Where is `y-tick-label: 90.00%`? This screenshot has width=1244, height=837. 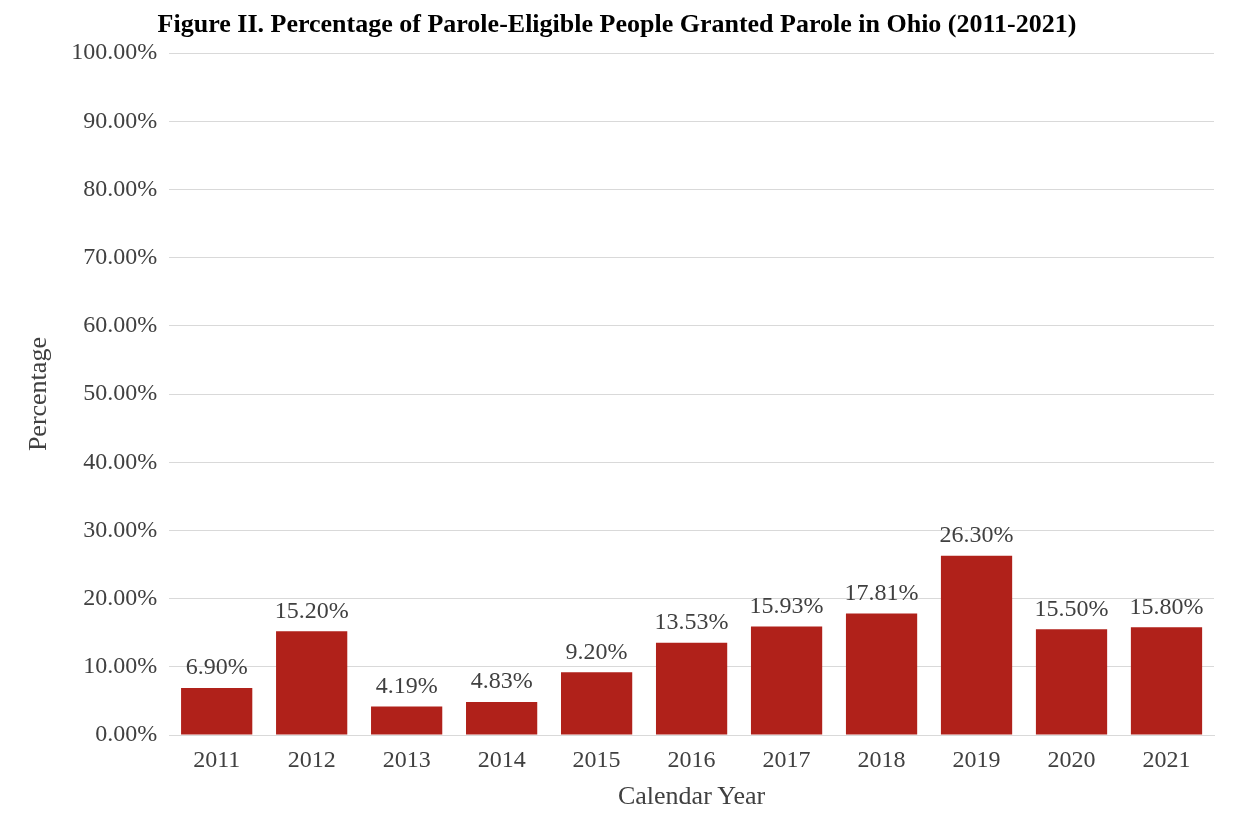 y-tick-label: 90.00% is located at coordinates (120, 119).